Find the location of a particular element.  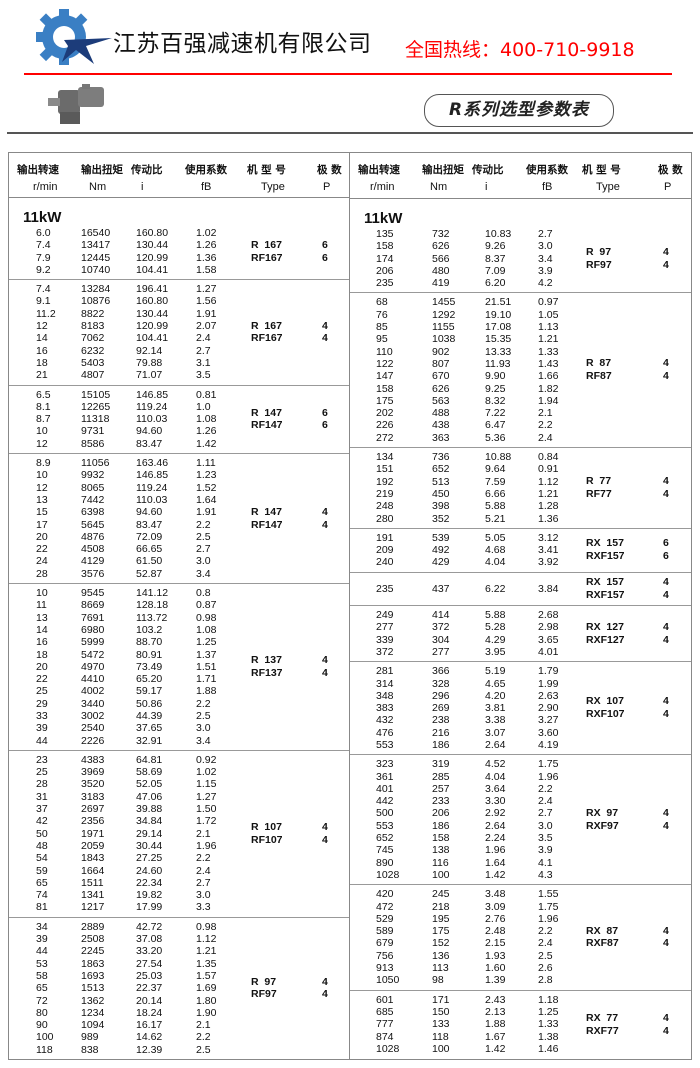

cell: 21.51 is located at coordinates (498, 302).